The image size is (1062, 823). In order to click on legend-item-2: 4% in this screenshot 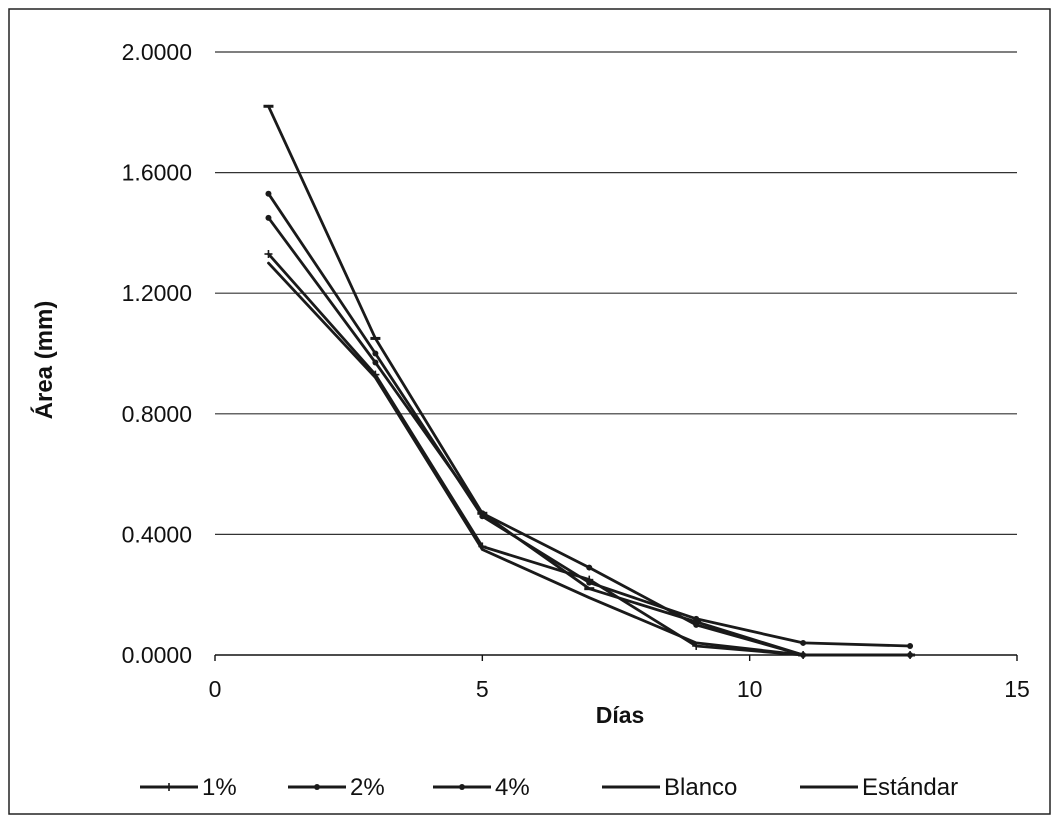, I will do `click(481, 787)`.